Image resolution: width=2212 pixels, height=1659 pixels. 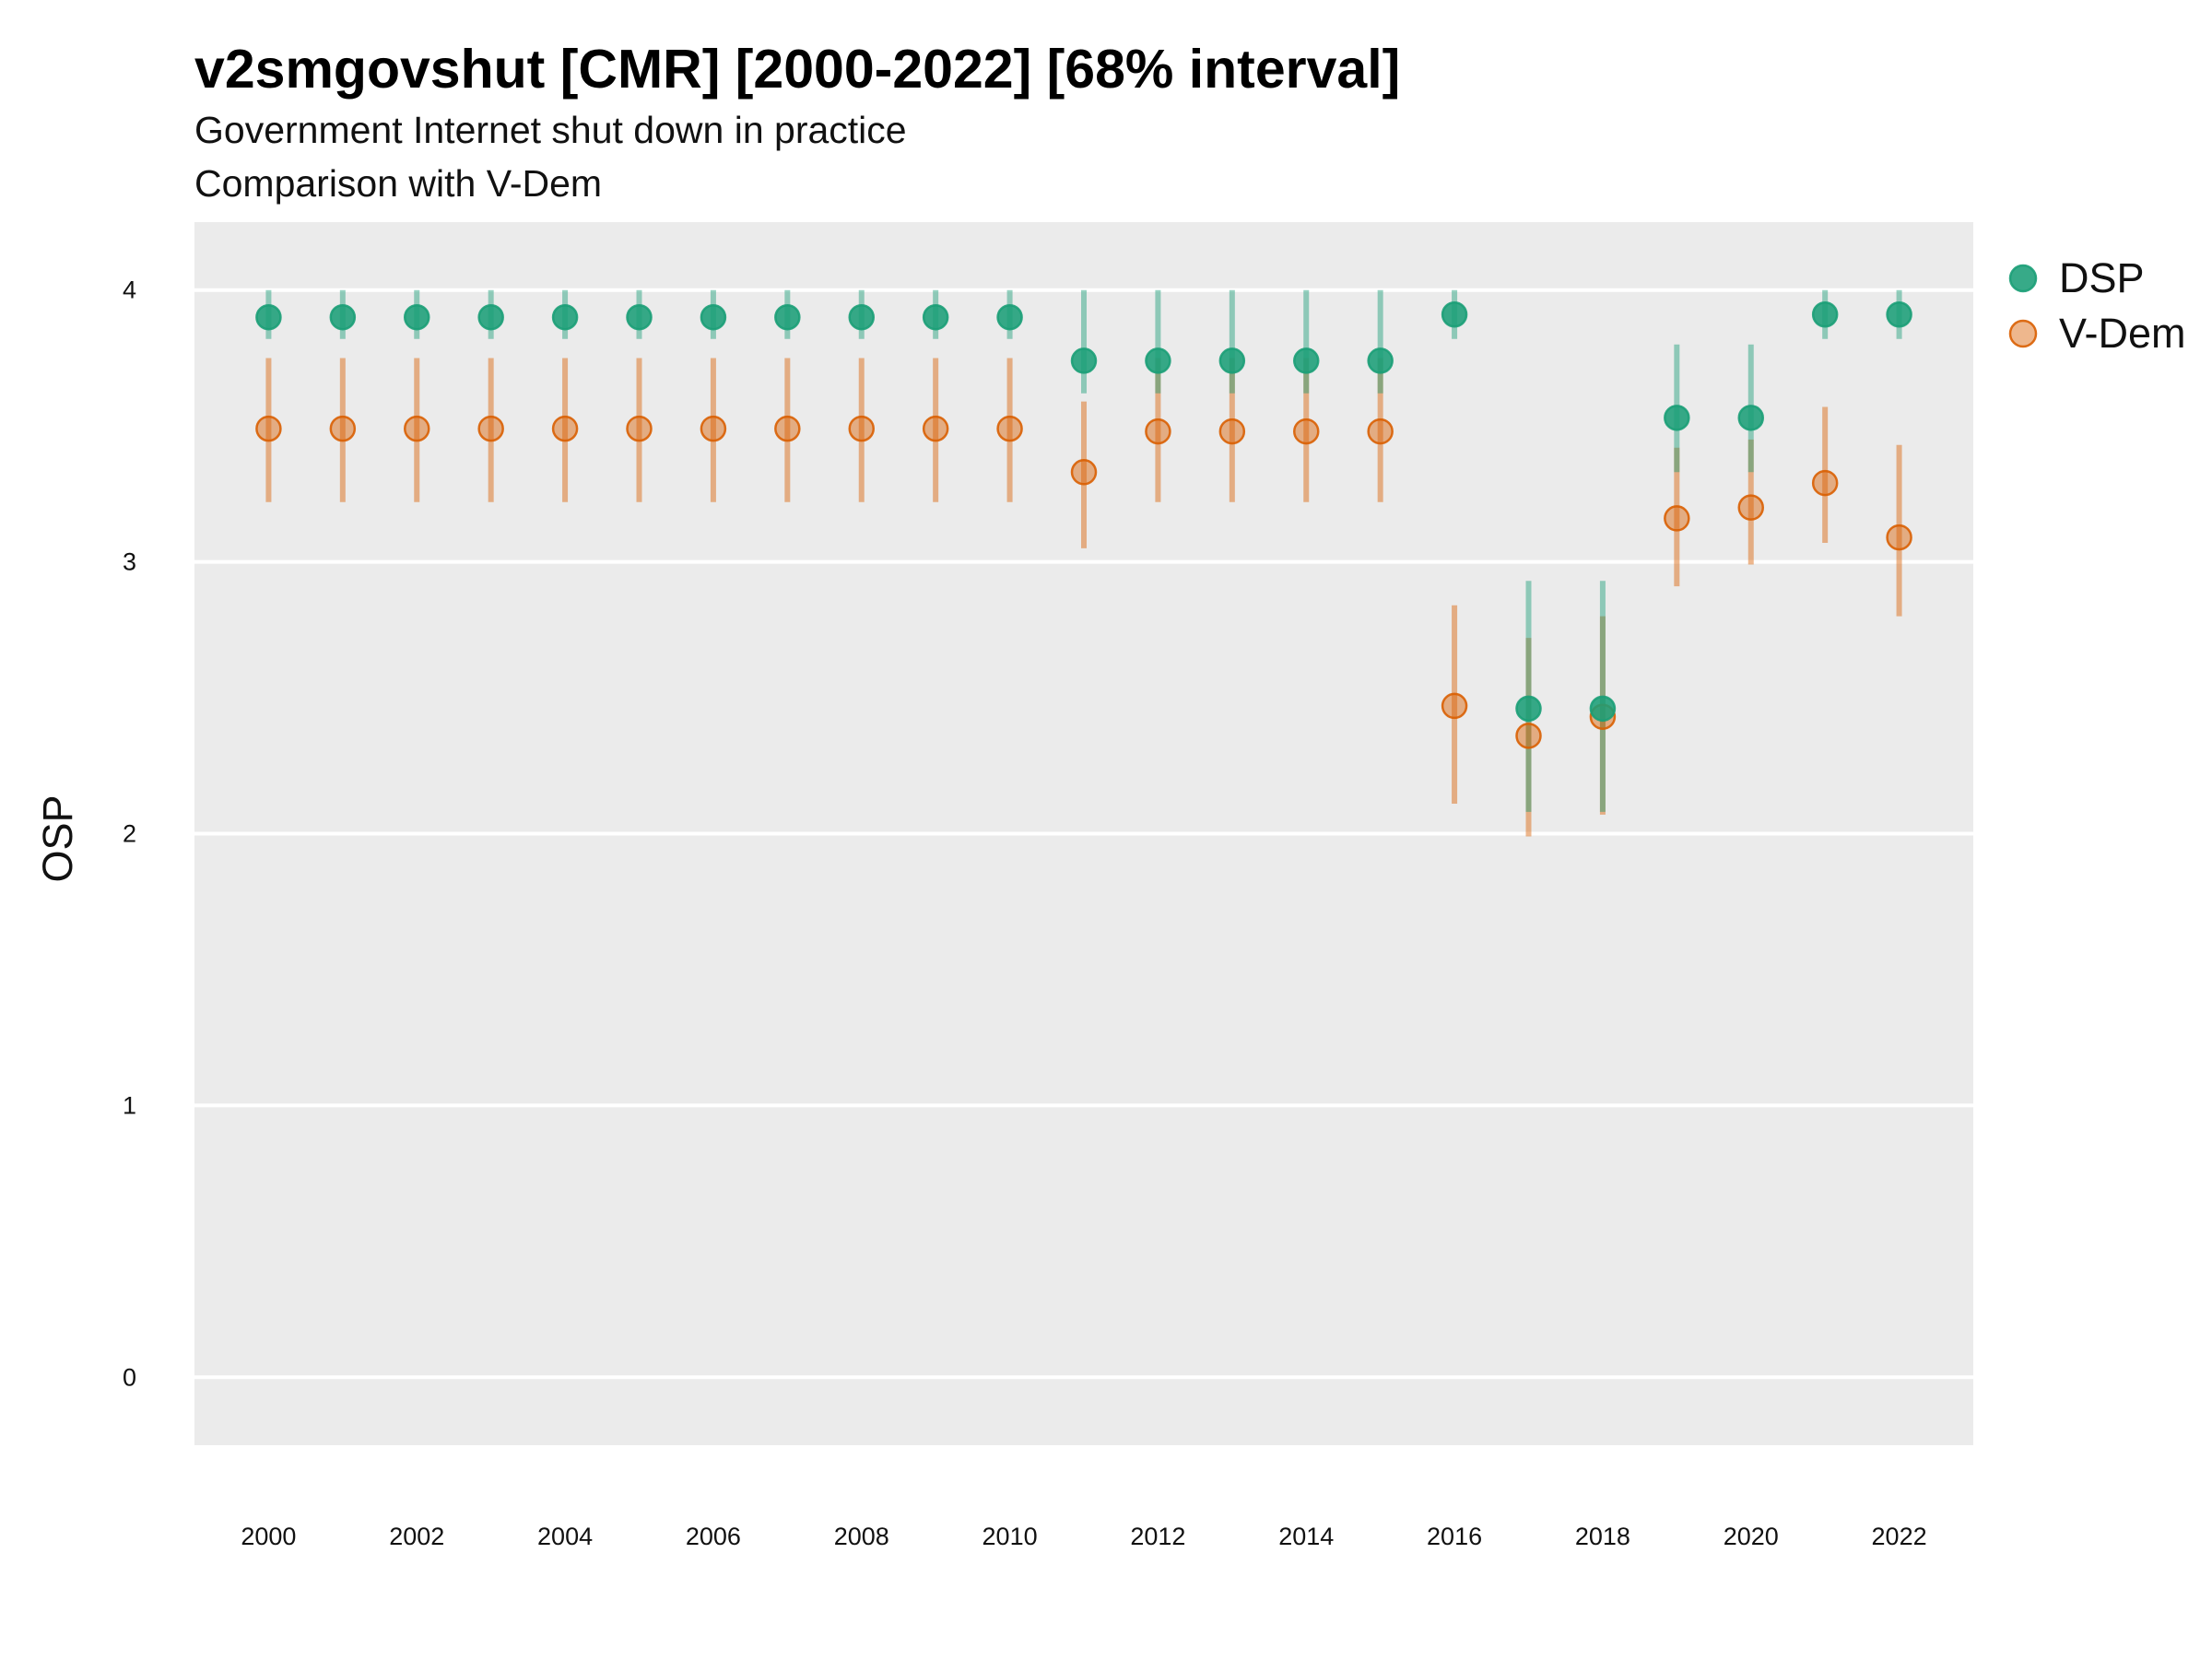 What do you see at coordinates (417, 428) in the screenshot?
I see `v-dem-point-2002` at bounding box center [417, 428].